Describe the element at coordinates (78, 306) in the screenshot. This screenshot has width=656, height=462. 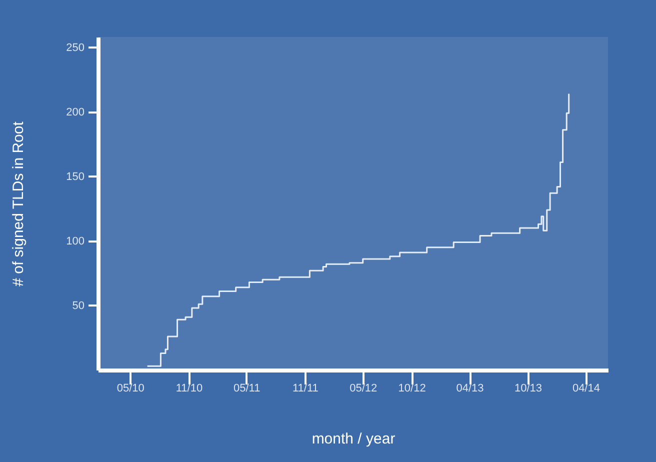
I see `y-tick-label: 50` at that location.